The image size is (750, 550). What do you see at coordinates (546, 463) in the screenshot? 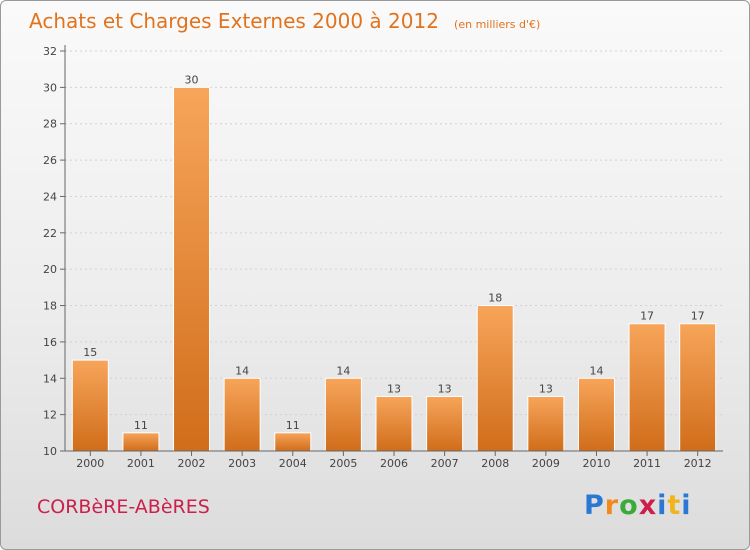
I see `x-tick-label: 2009` at bounding box center [546, 463].